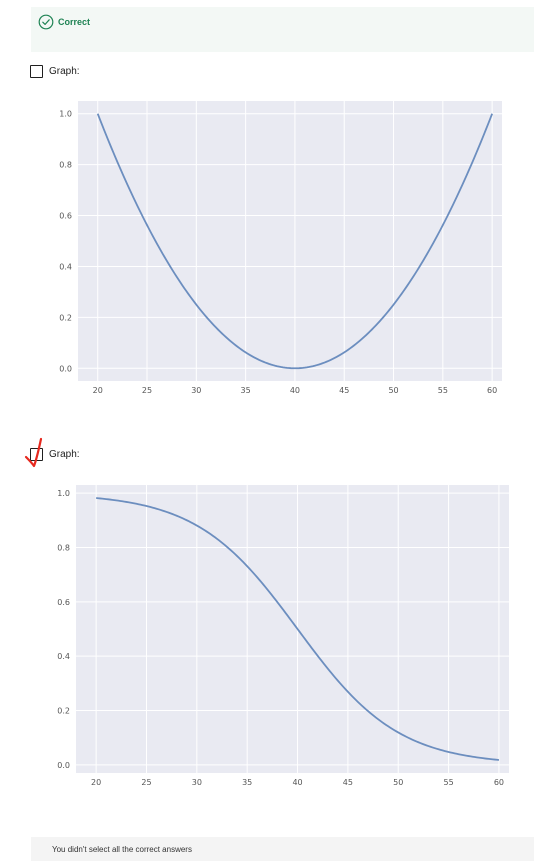  What do you see at coordinates (36, 71) in the screenshot?
I see `option-1-checkbox` at bounding box center [36, 71].